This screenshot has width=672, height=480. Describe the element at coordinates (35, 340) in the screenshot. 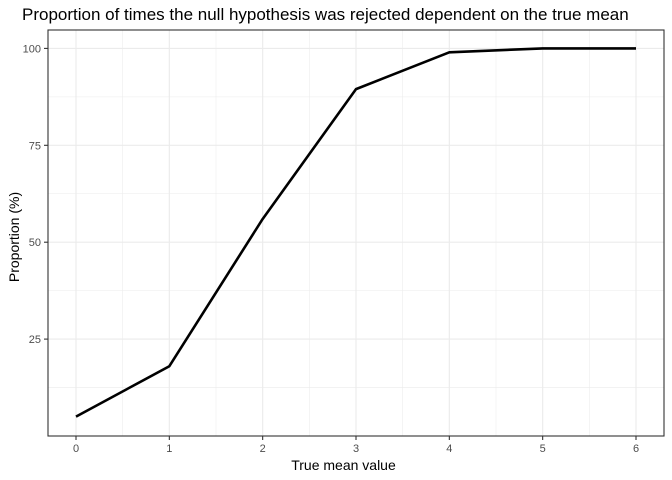

I see `y-tick-label: 25` at that location.